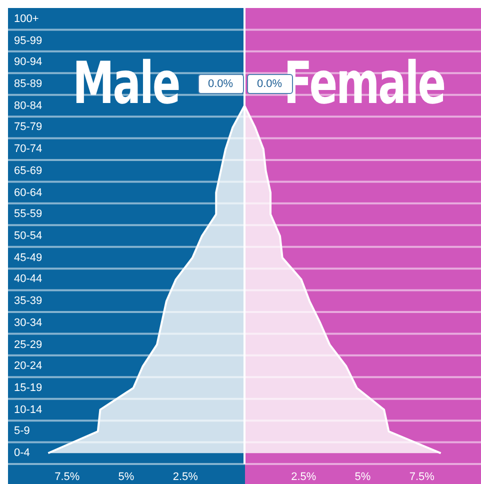 This screenshot has height=484, width=481. I want to click on y-tick-label: 95-99, so click(28, 41).